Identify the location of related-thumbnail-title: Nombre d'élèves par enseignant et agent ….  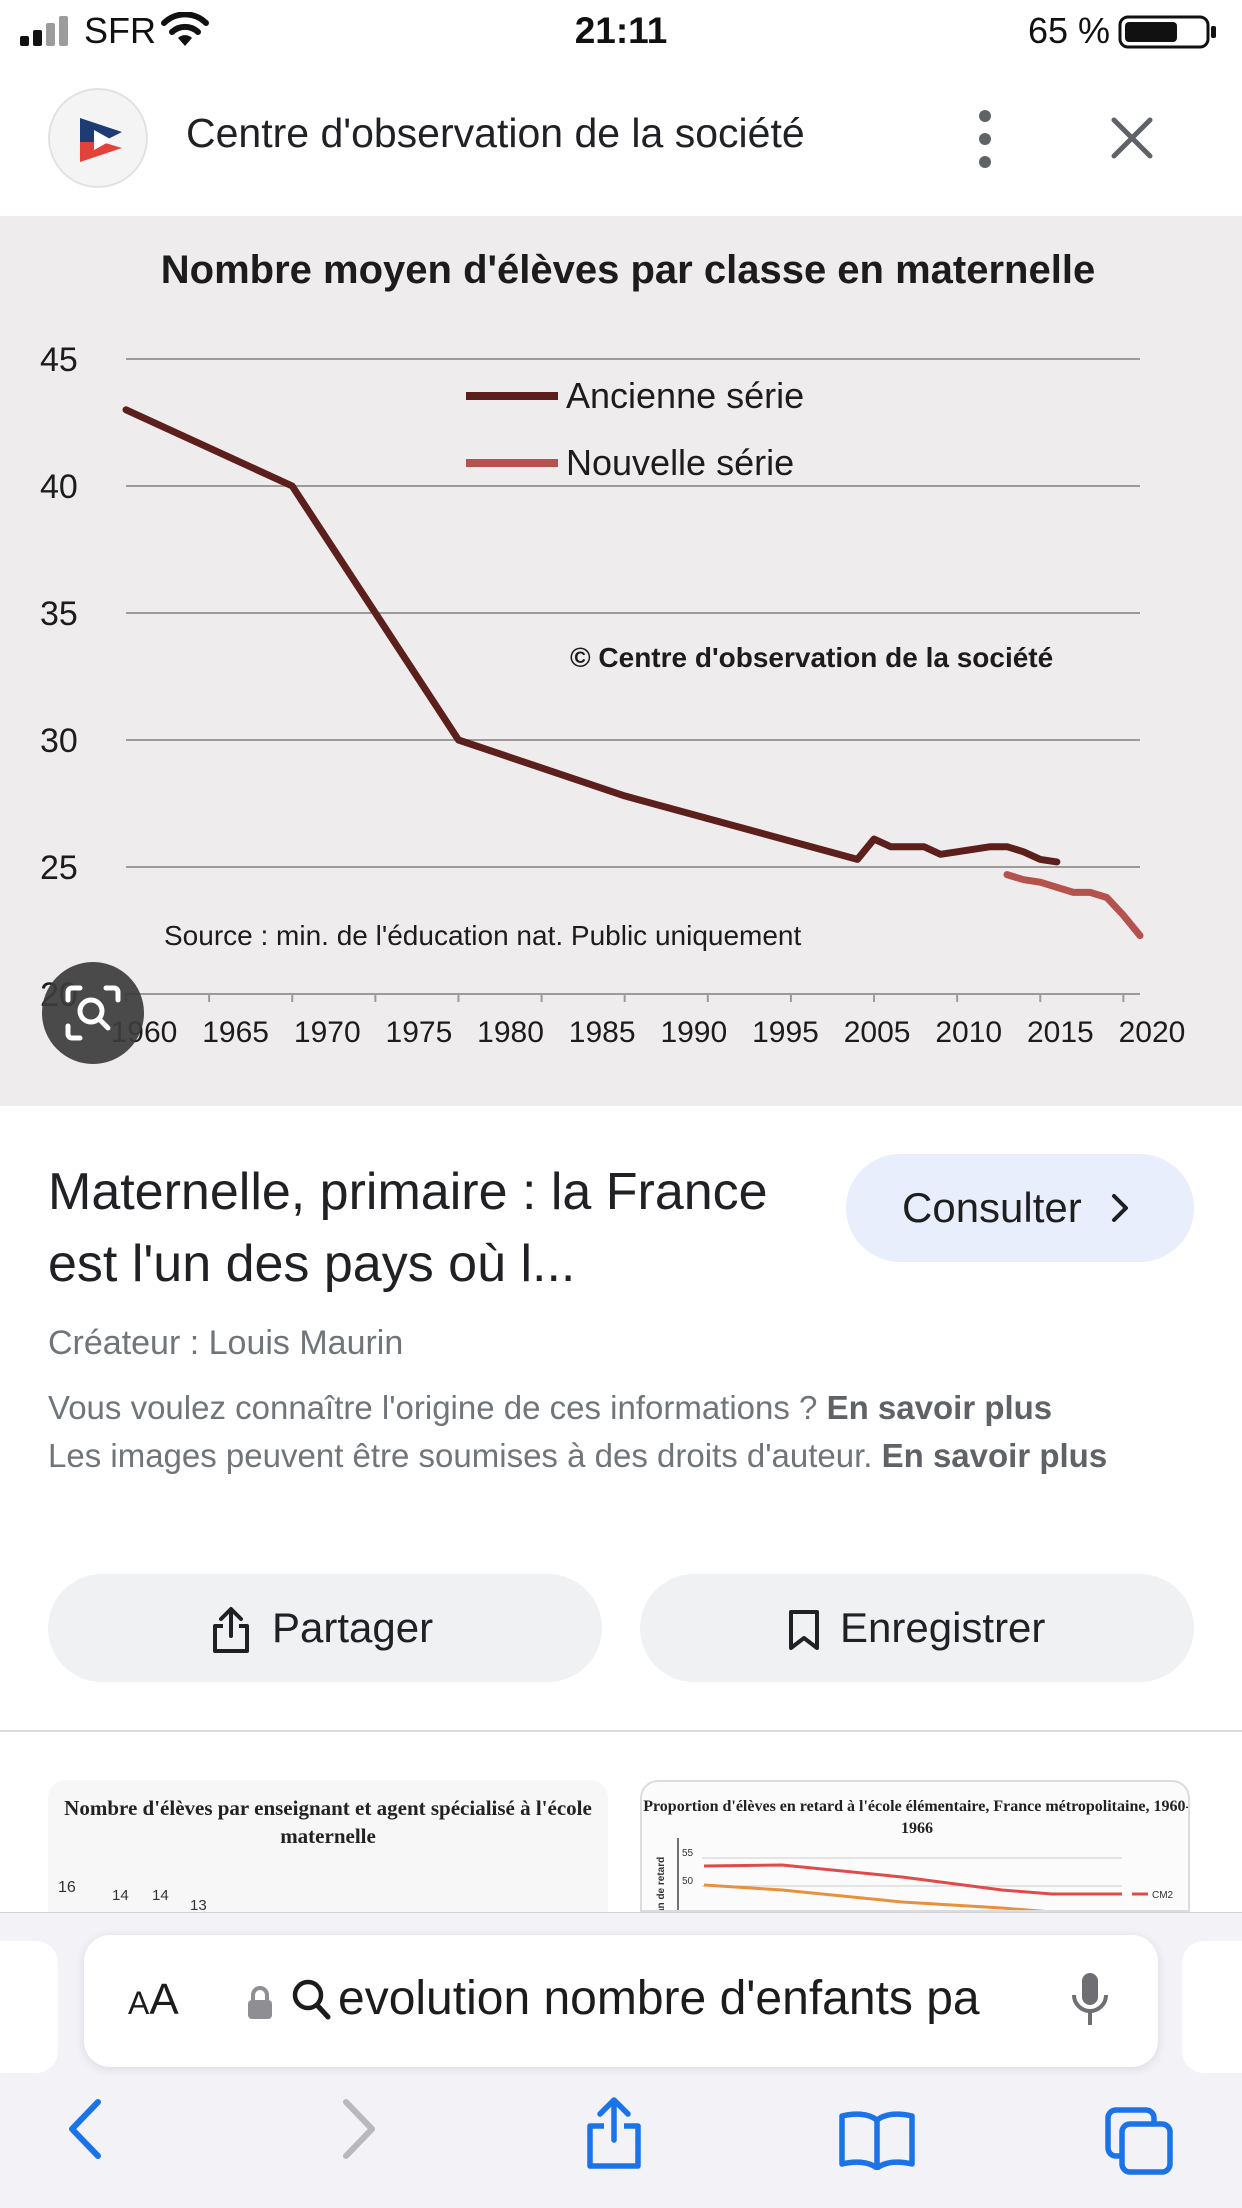
(328, 1822).